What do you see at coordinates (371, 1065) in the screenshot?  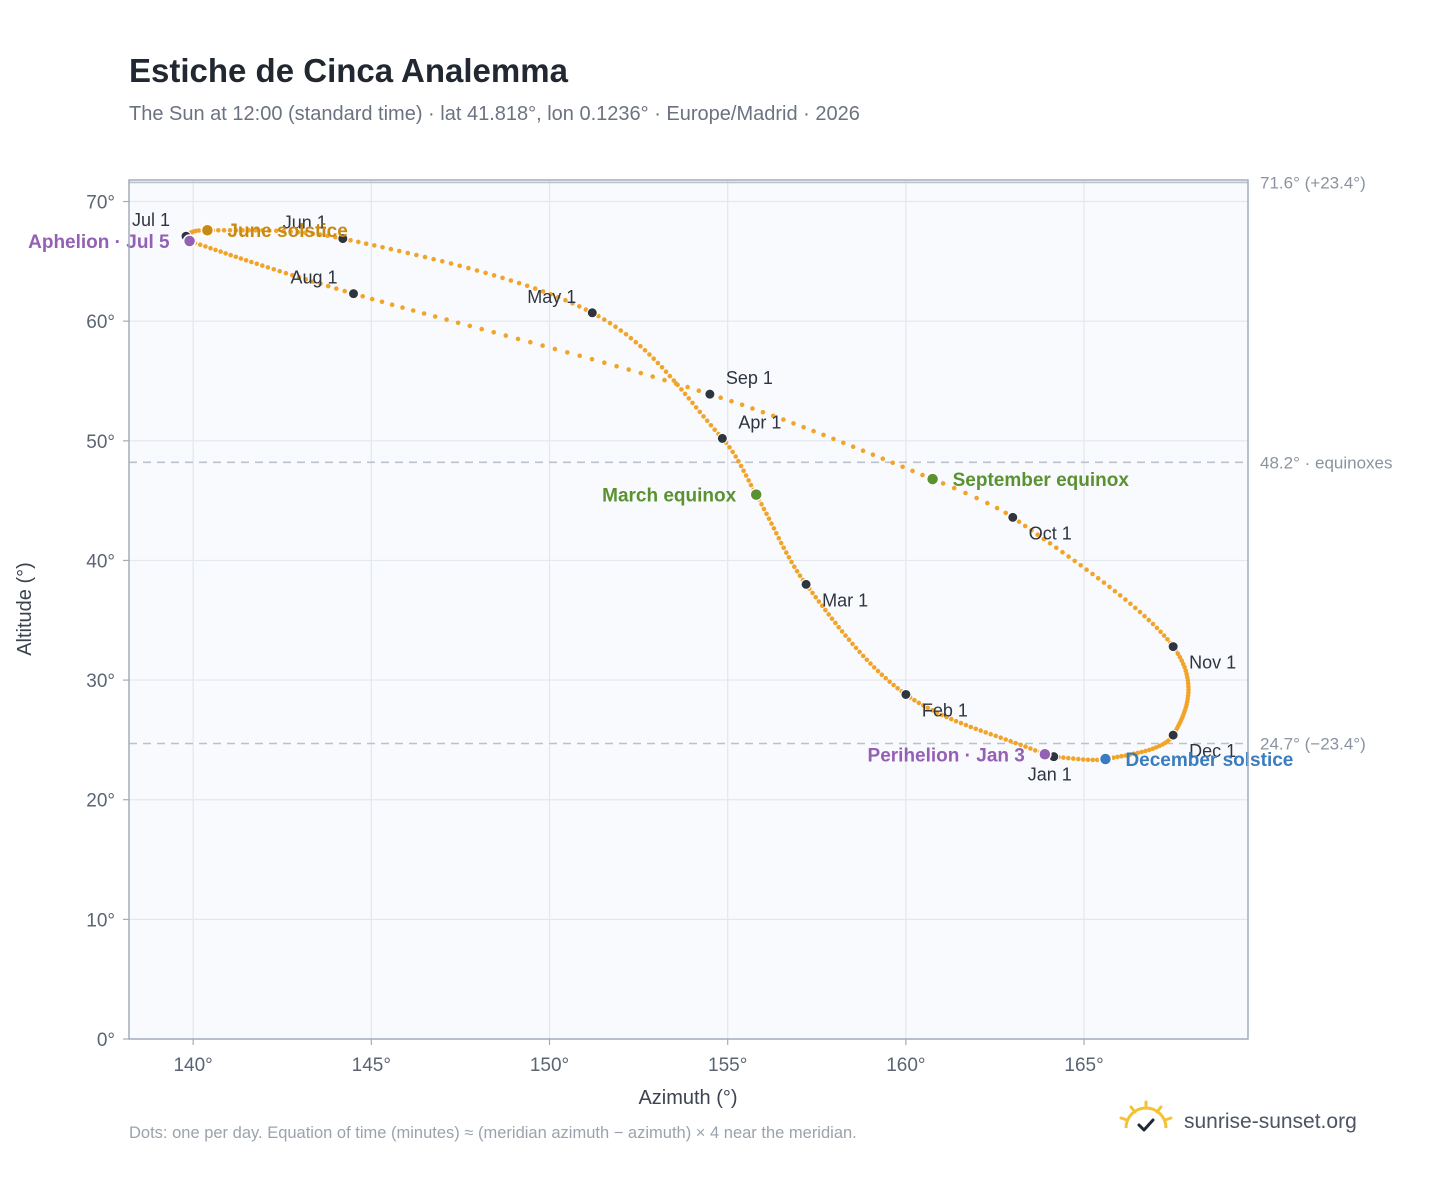 I see `x-tick-label: 145°` at bounding box center [371, 1065].